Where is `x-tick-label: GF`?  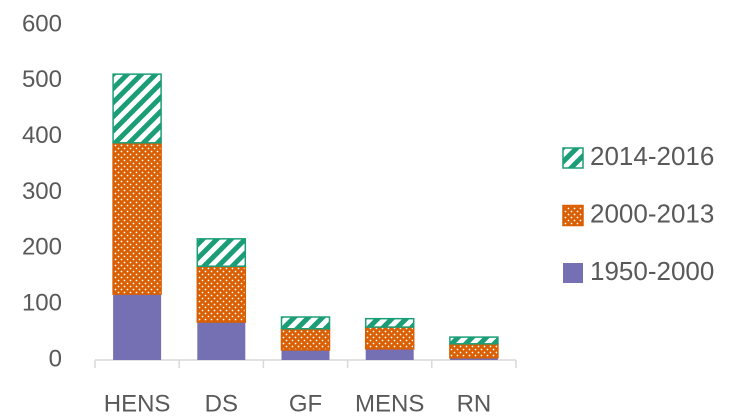
x-tick-label: GF is located at coordinates (305, 403).